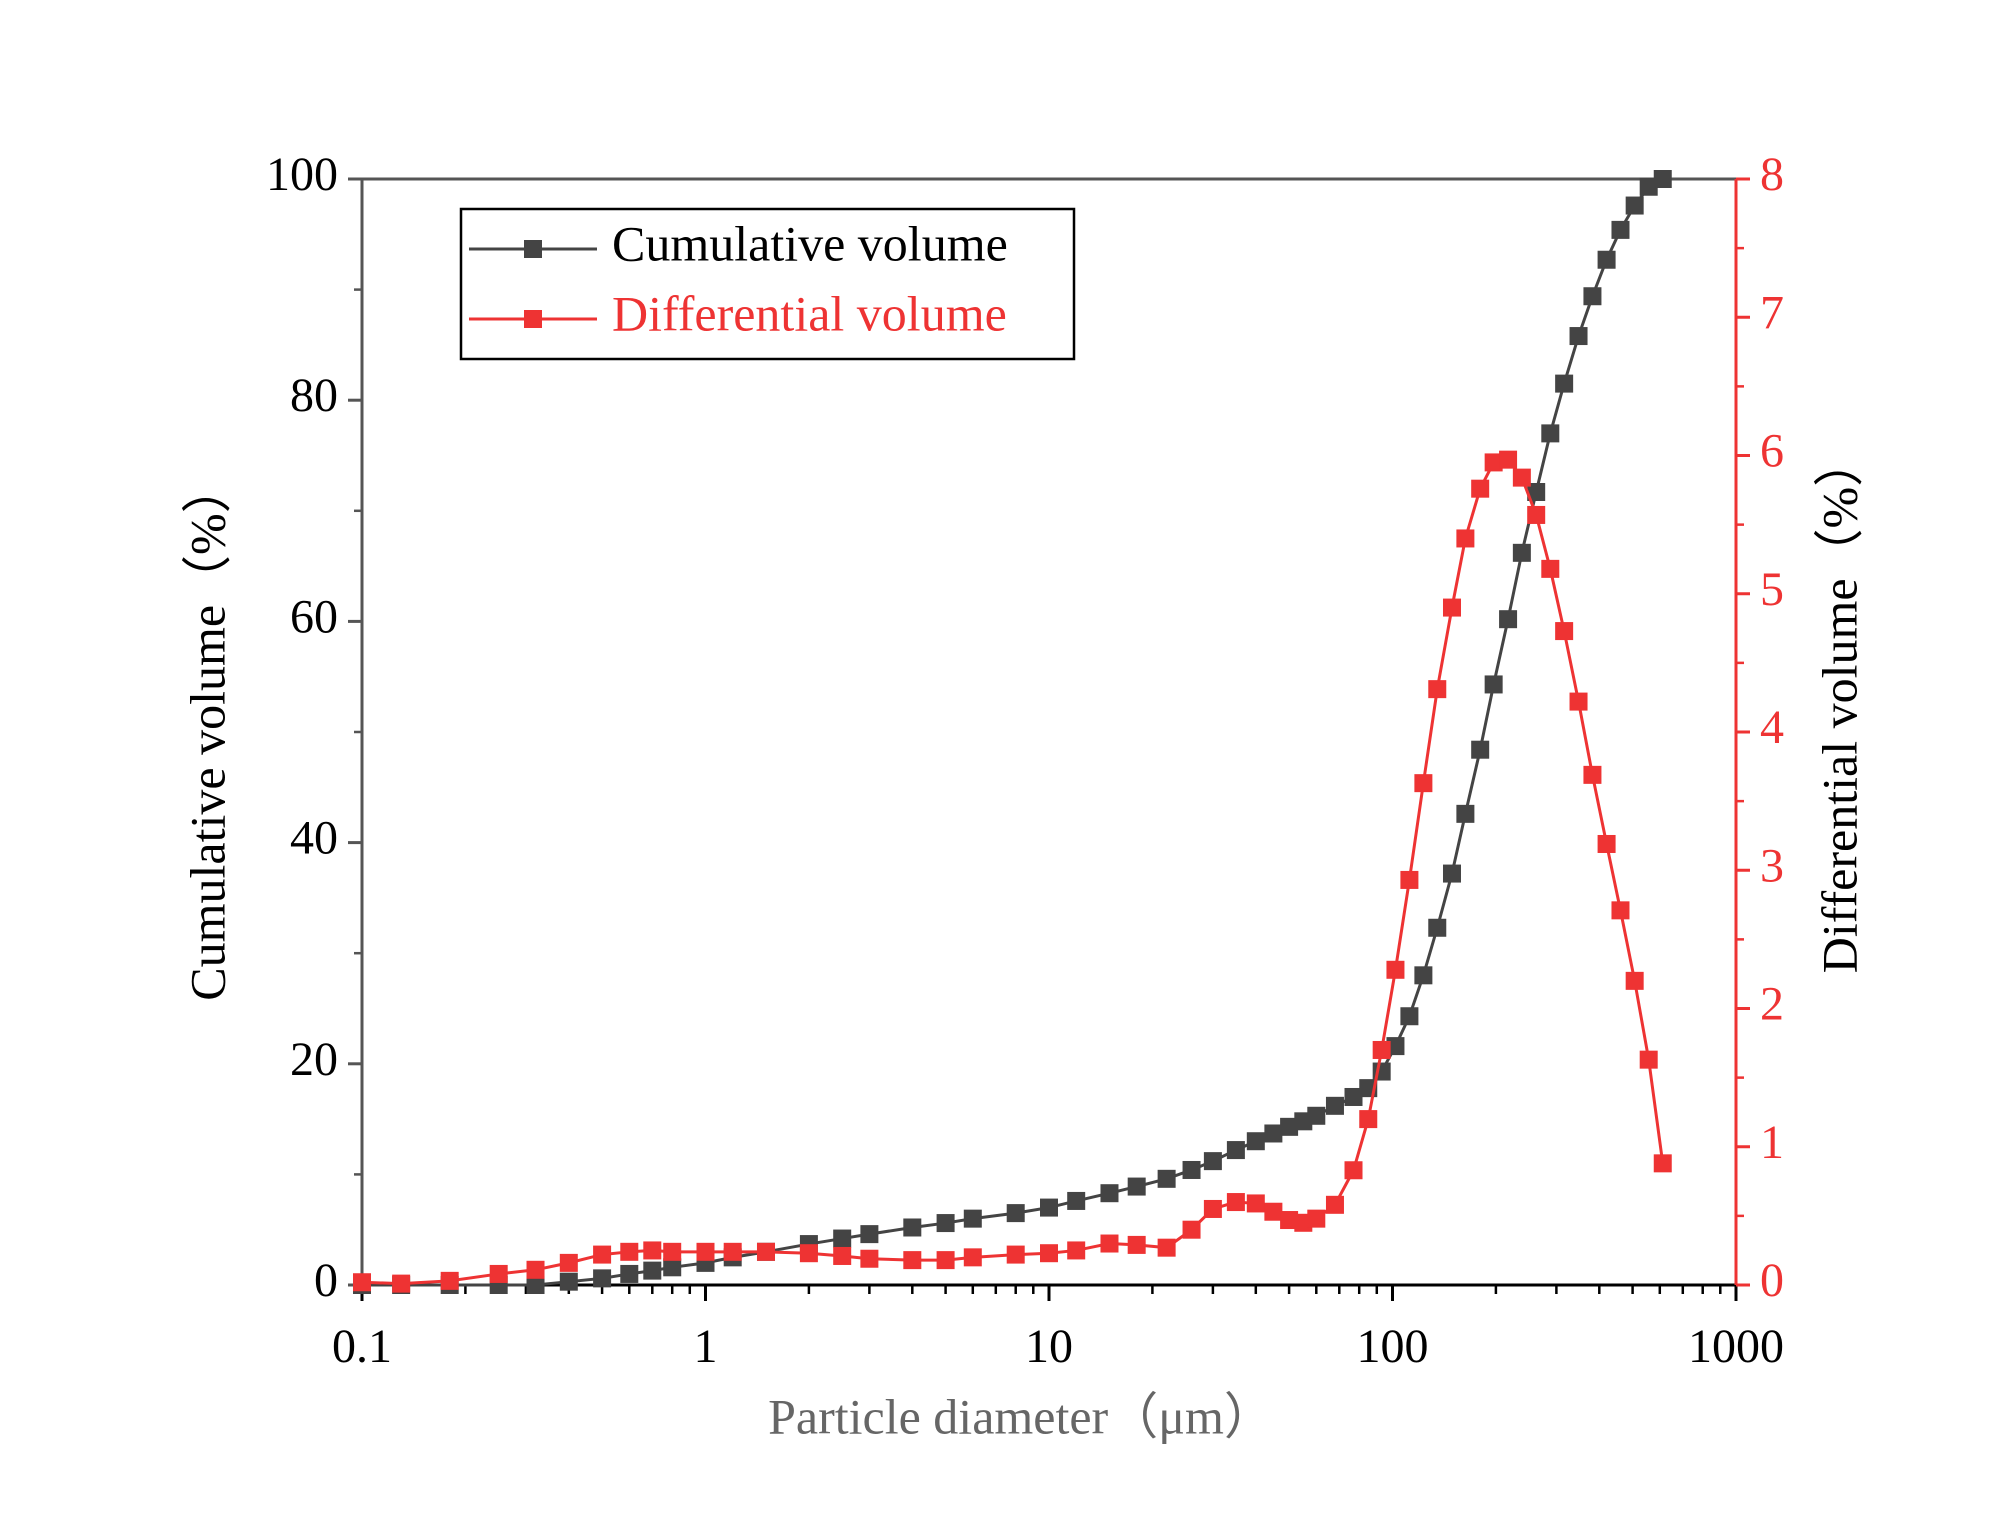 The height and width of the screenshot is (1530, 2000). I want to click on x-axis-title: Particle diameter（μm）, so click(1021, 1416).